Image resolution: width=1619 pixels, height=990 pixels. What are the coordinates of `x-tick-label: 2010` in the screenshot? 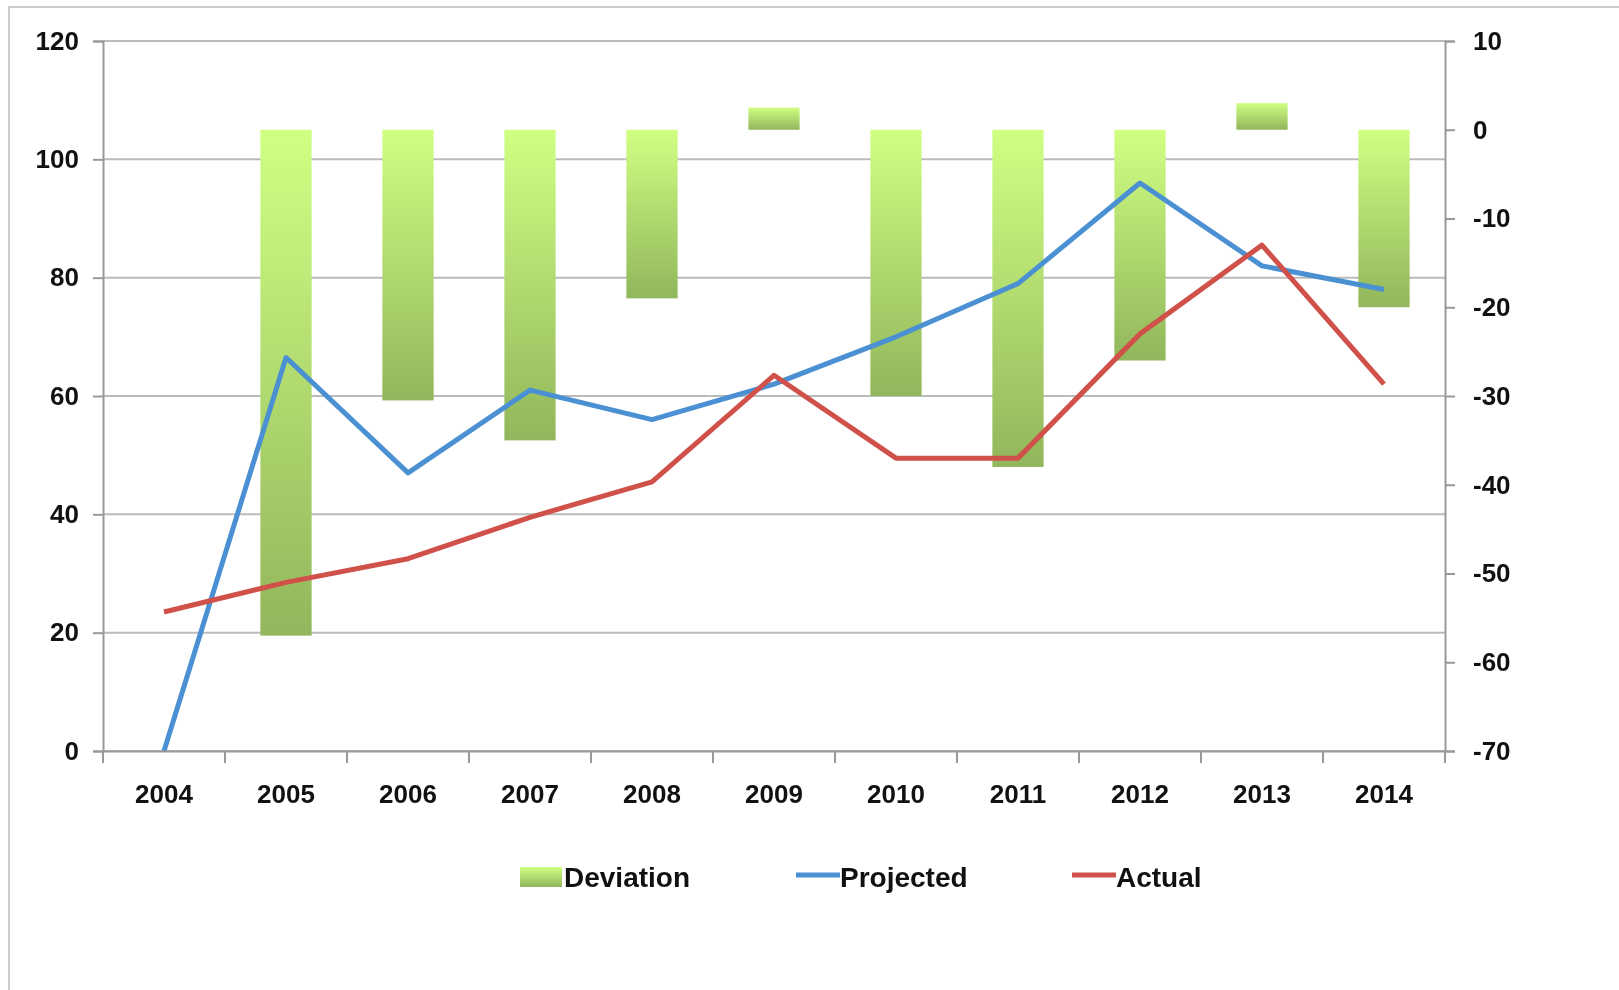 It's located at (896, 794).